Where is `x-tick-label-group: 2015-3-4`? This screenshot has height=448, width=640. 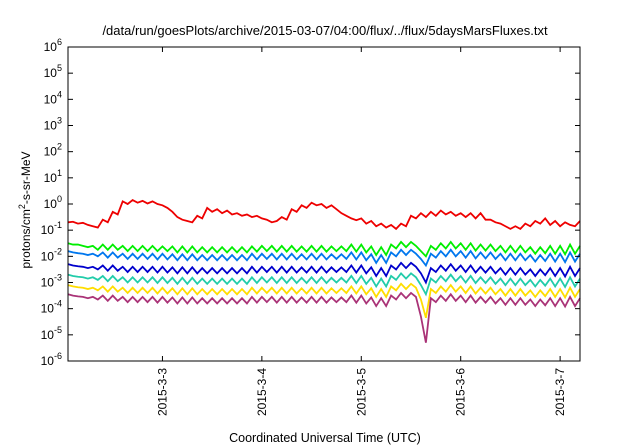 x-tick-label-group: 2015-3-4 is located at coordinates (262, 392).